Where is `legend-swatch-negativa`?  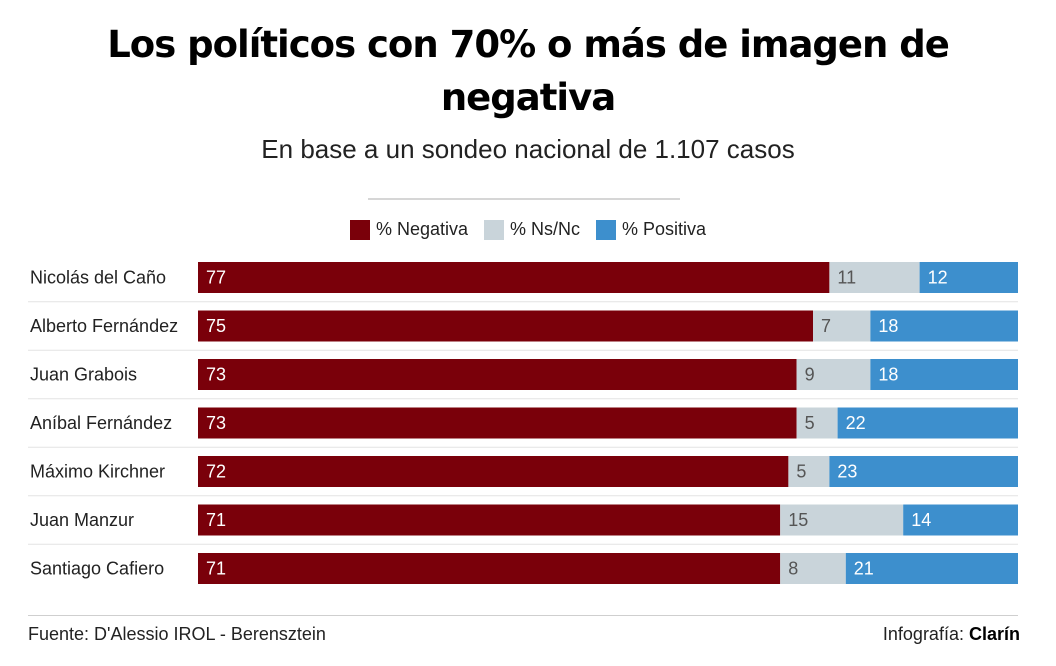 legend-swatch-negativa is located at coordinates (359, 229).